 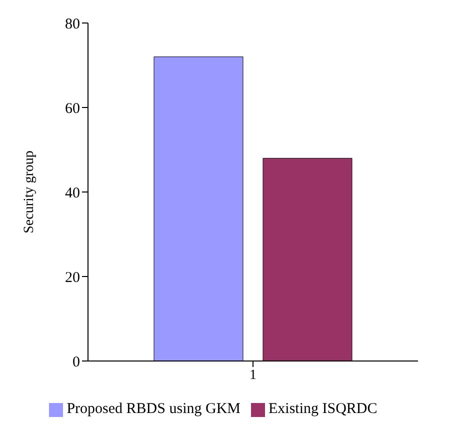 I want to click on y-tick-label: 0, so click(x=76, y=362).